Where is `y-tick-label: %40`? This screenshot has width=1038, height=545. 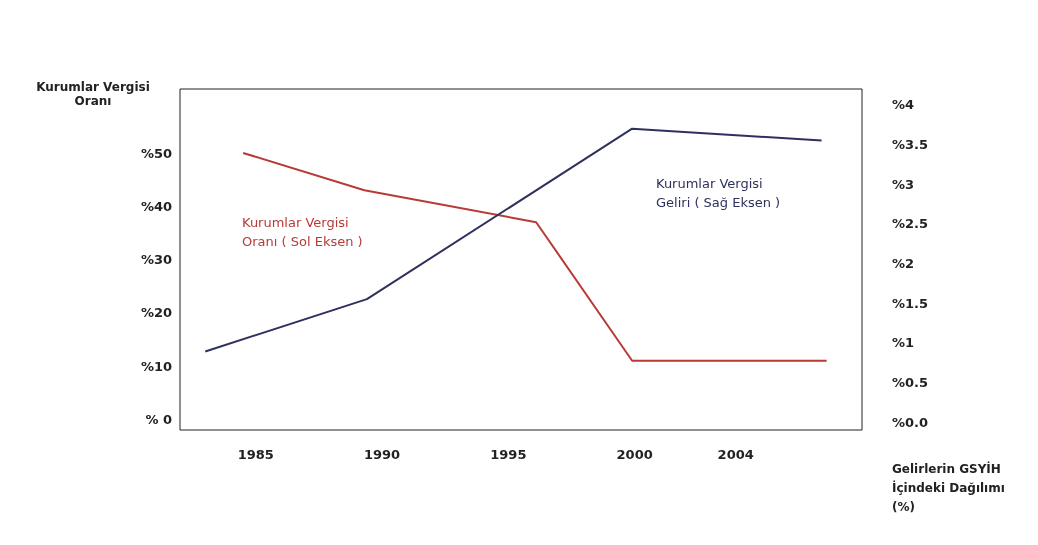 y-tick-label: %40 is located at coordinates (156, 206).